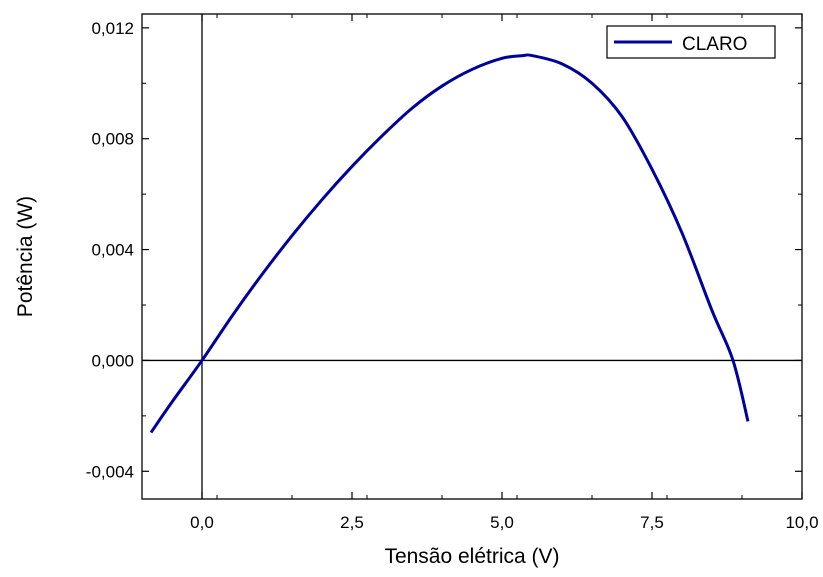 The height and width of the screenshot is (577, 823). I want to click on x-tick-label: 7,5, so click(652, 522).